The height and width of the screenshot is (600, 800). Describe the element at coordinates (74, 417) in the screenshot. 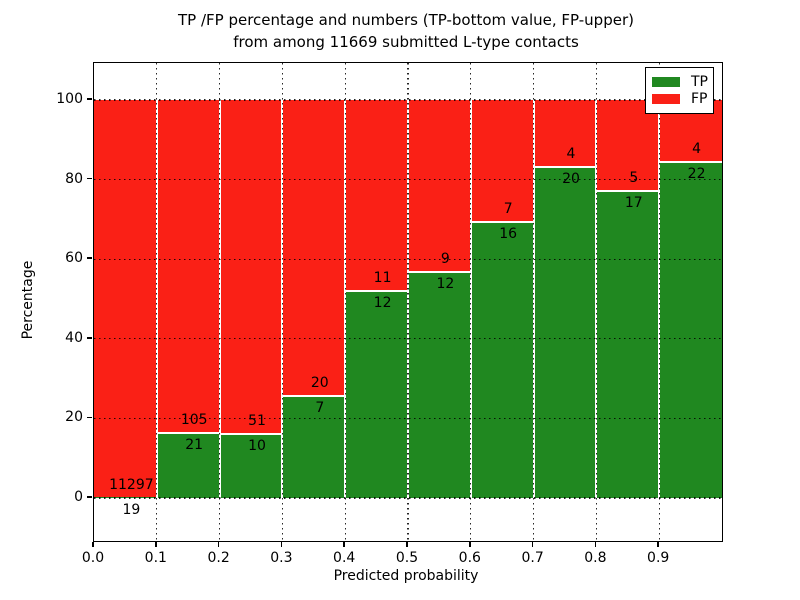

I see `y-tick-label: 20` at that location.